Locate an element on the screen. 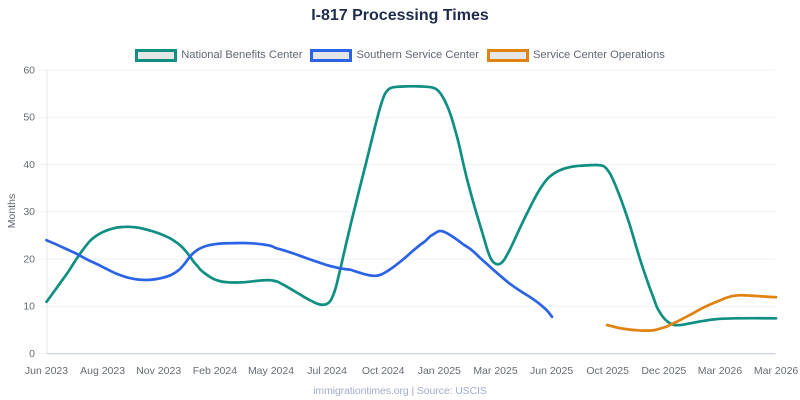  svg-text: Oct 2025 is located at coordinates (607, 371).